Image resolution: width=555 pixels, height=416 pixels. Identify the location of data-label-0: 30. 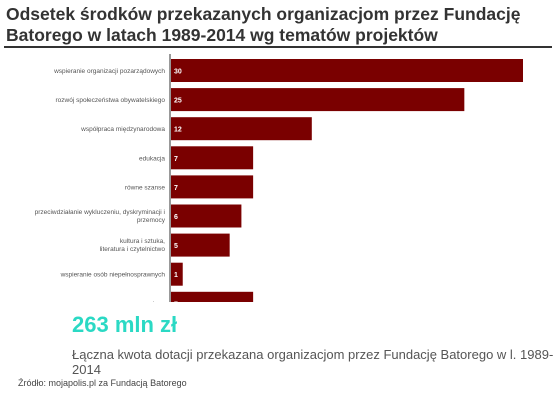
(178, 72).